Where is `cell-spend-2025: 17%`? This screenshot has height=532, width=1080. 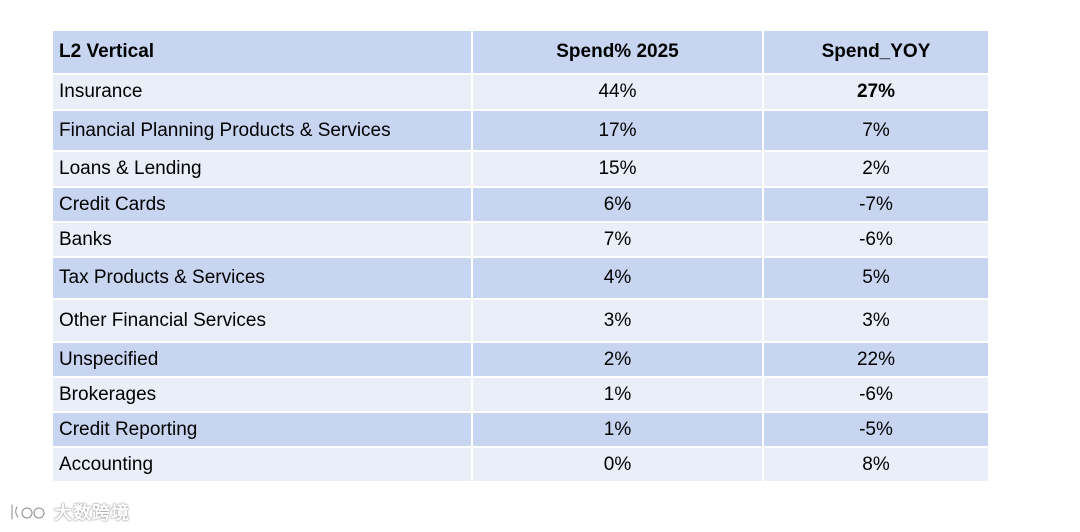
cell-spend-2025: 17% is located at coordinates (618, 131).